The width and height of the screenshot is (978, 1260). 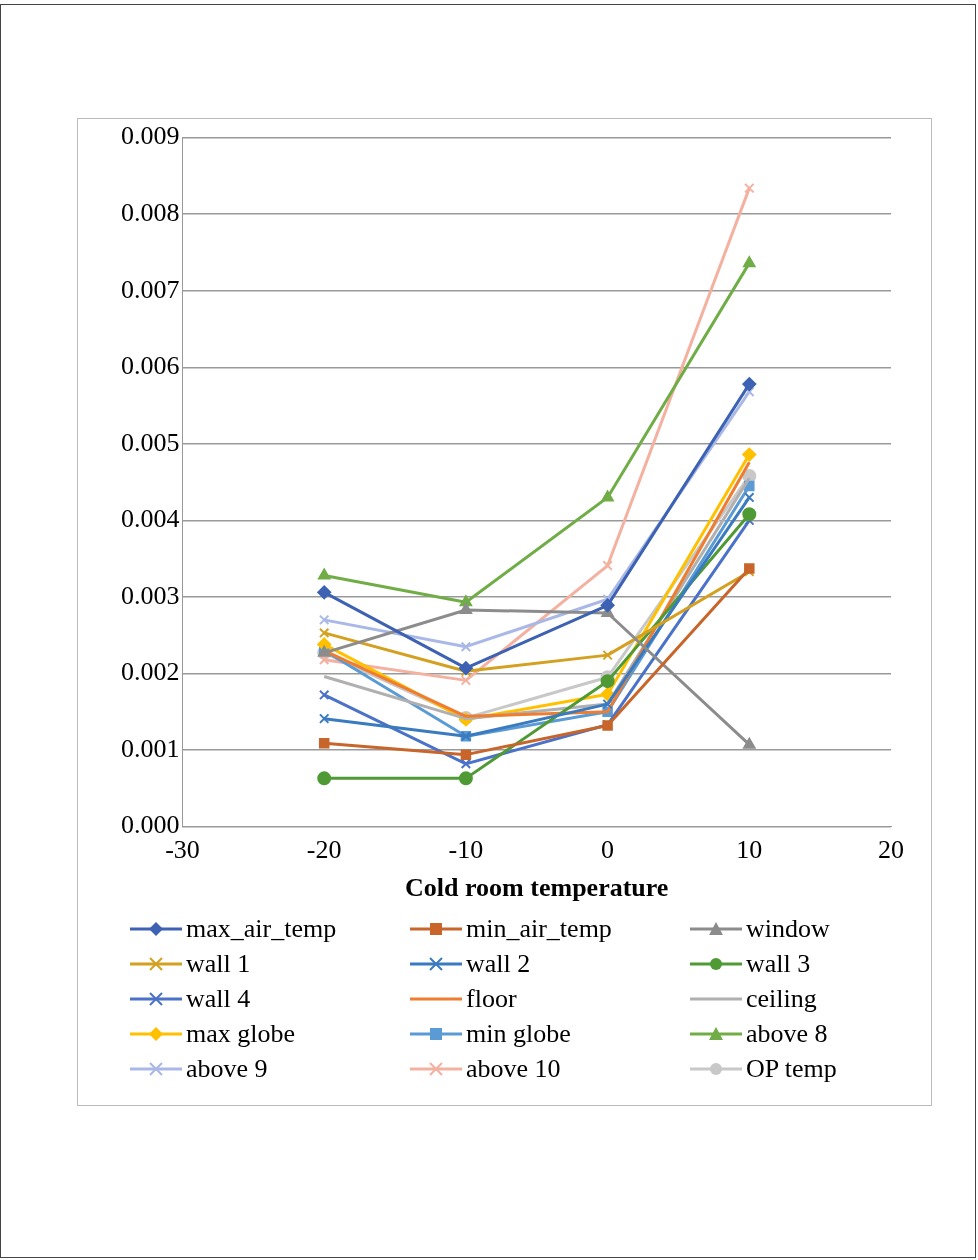 What do you see at coordinates (466, 850) in the screenshot?
I see `x-tick-label: -10` at bounding box center [466, 850].